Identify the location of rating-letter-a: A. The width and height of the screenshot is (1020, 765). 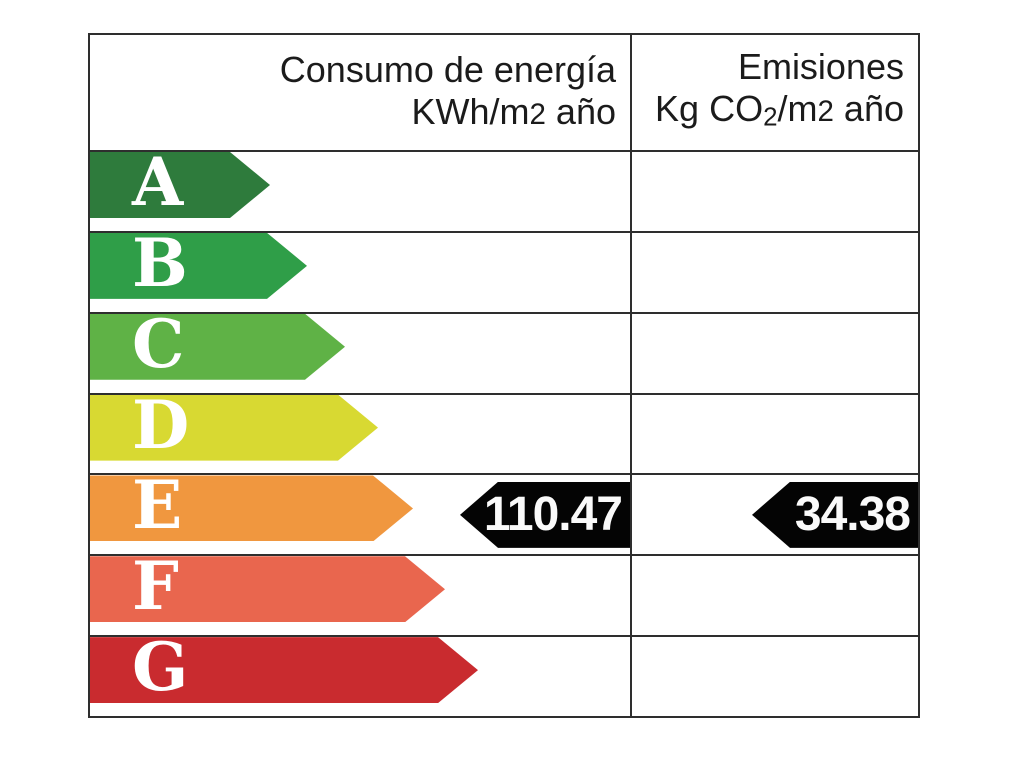
(158, 182).